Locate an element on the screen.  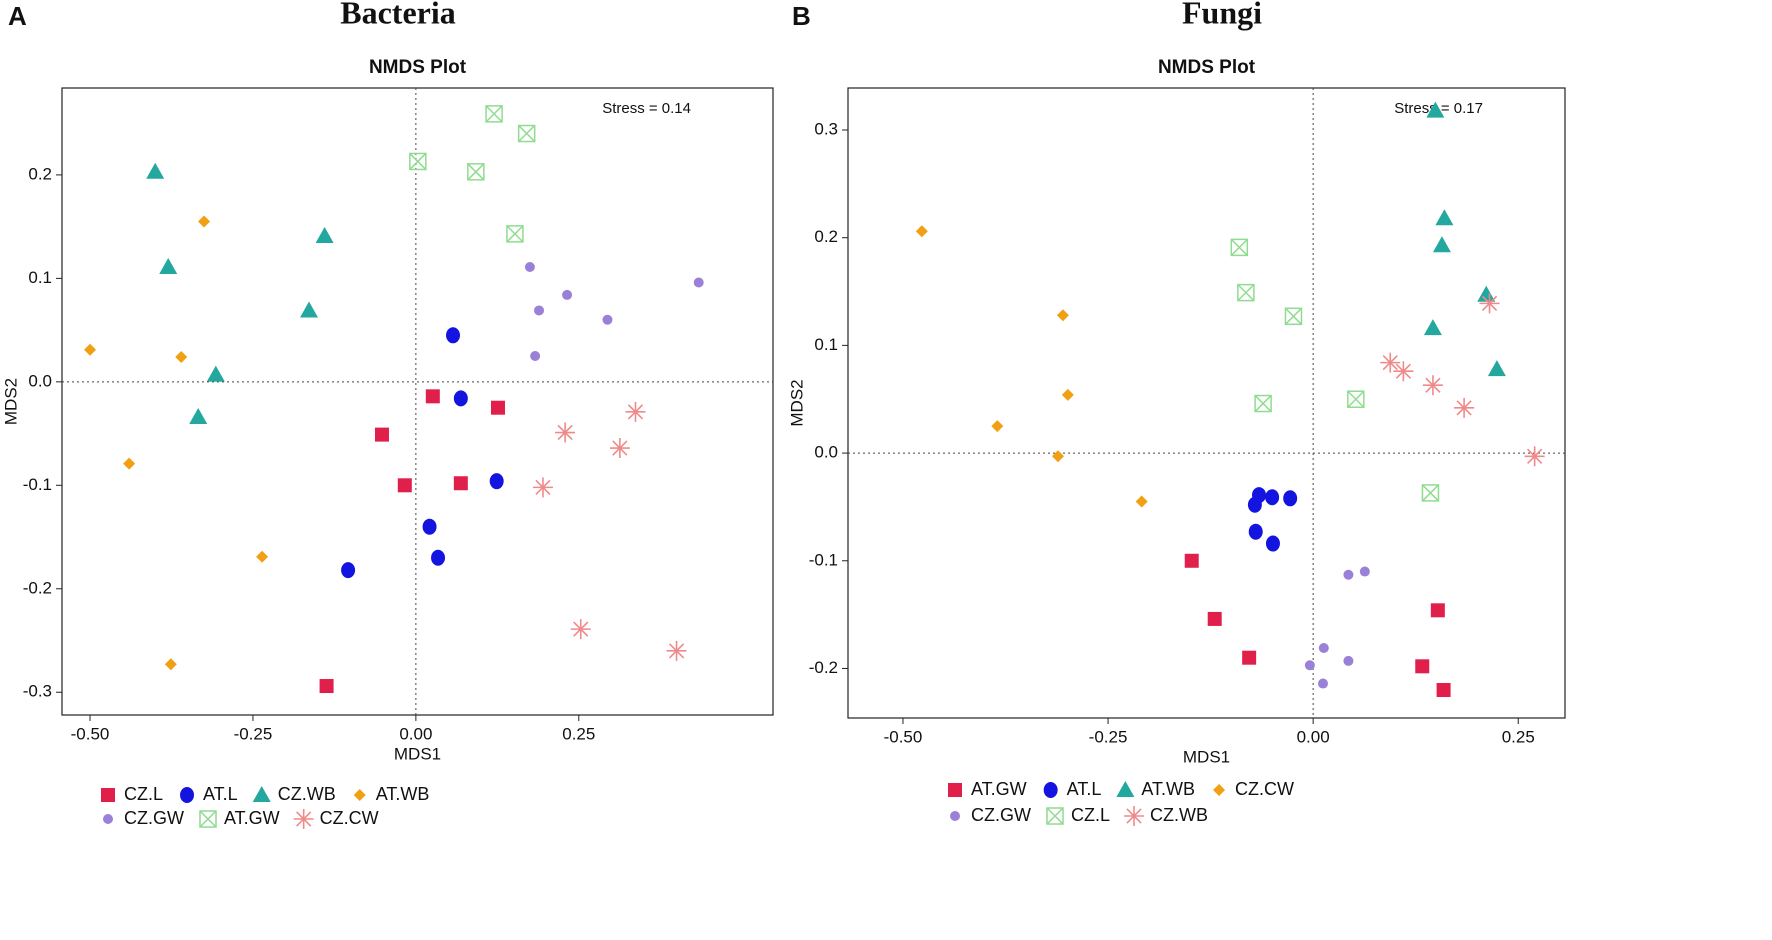
legend-item: CZ.GW is located at coordinates (143, 818).